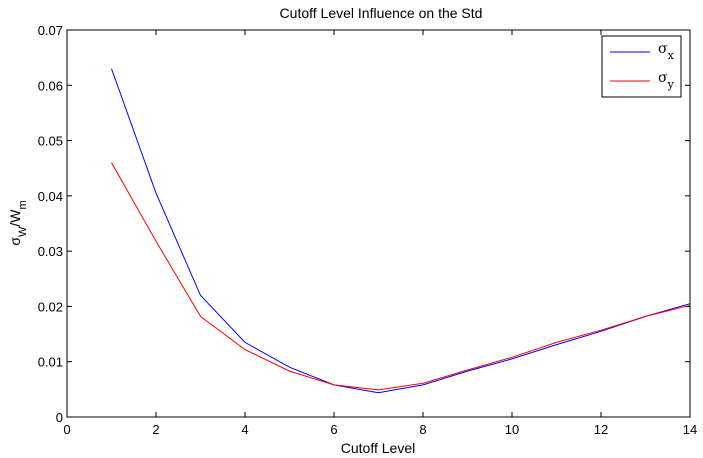 This screenshot has height=458, width=703. I want to click on legend-label-sigma-y-symbol: σ, so click(663, 78).